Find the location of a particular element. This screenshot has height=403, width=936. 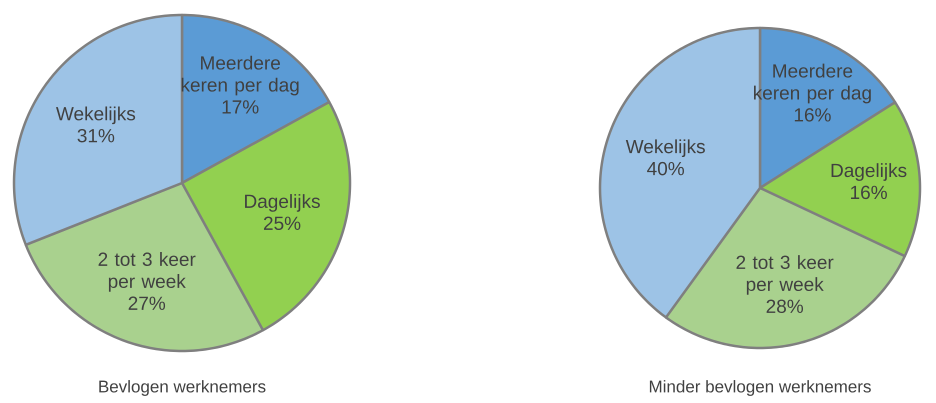

text: Minder bevlogen werknemers is located at coordinates (760, 388).